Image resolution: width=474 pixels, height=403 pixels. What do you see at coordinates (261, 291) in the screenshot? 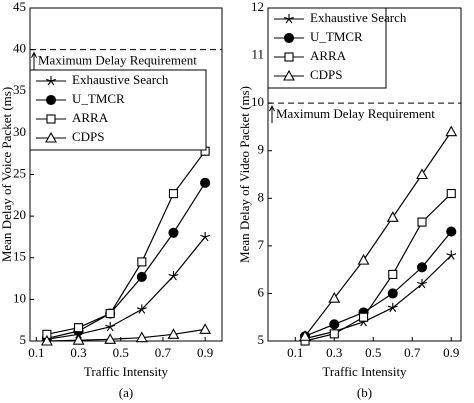
I see `y-tick-label: 6` at bounding box center [261, 291].